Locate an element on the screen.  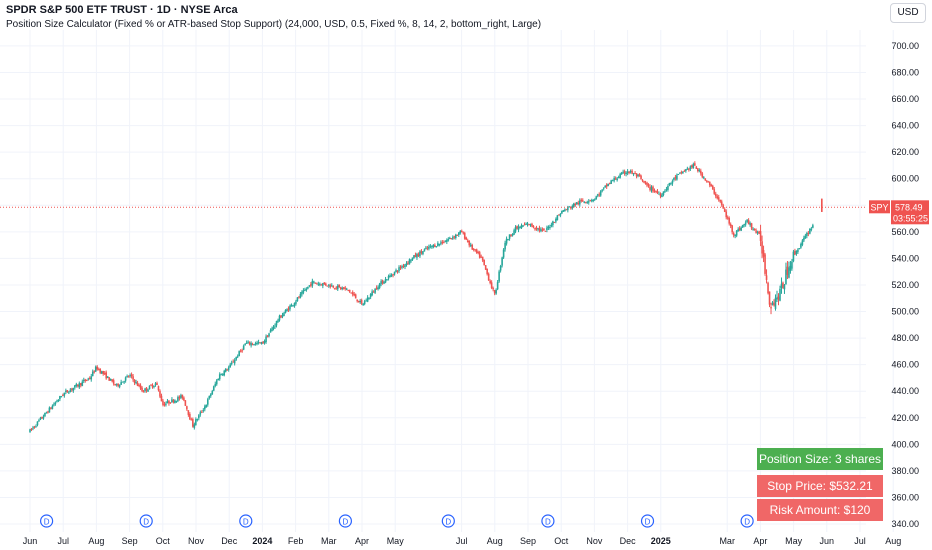
y-tick-label: 700.00 is located at coordinates (905, 46).